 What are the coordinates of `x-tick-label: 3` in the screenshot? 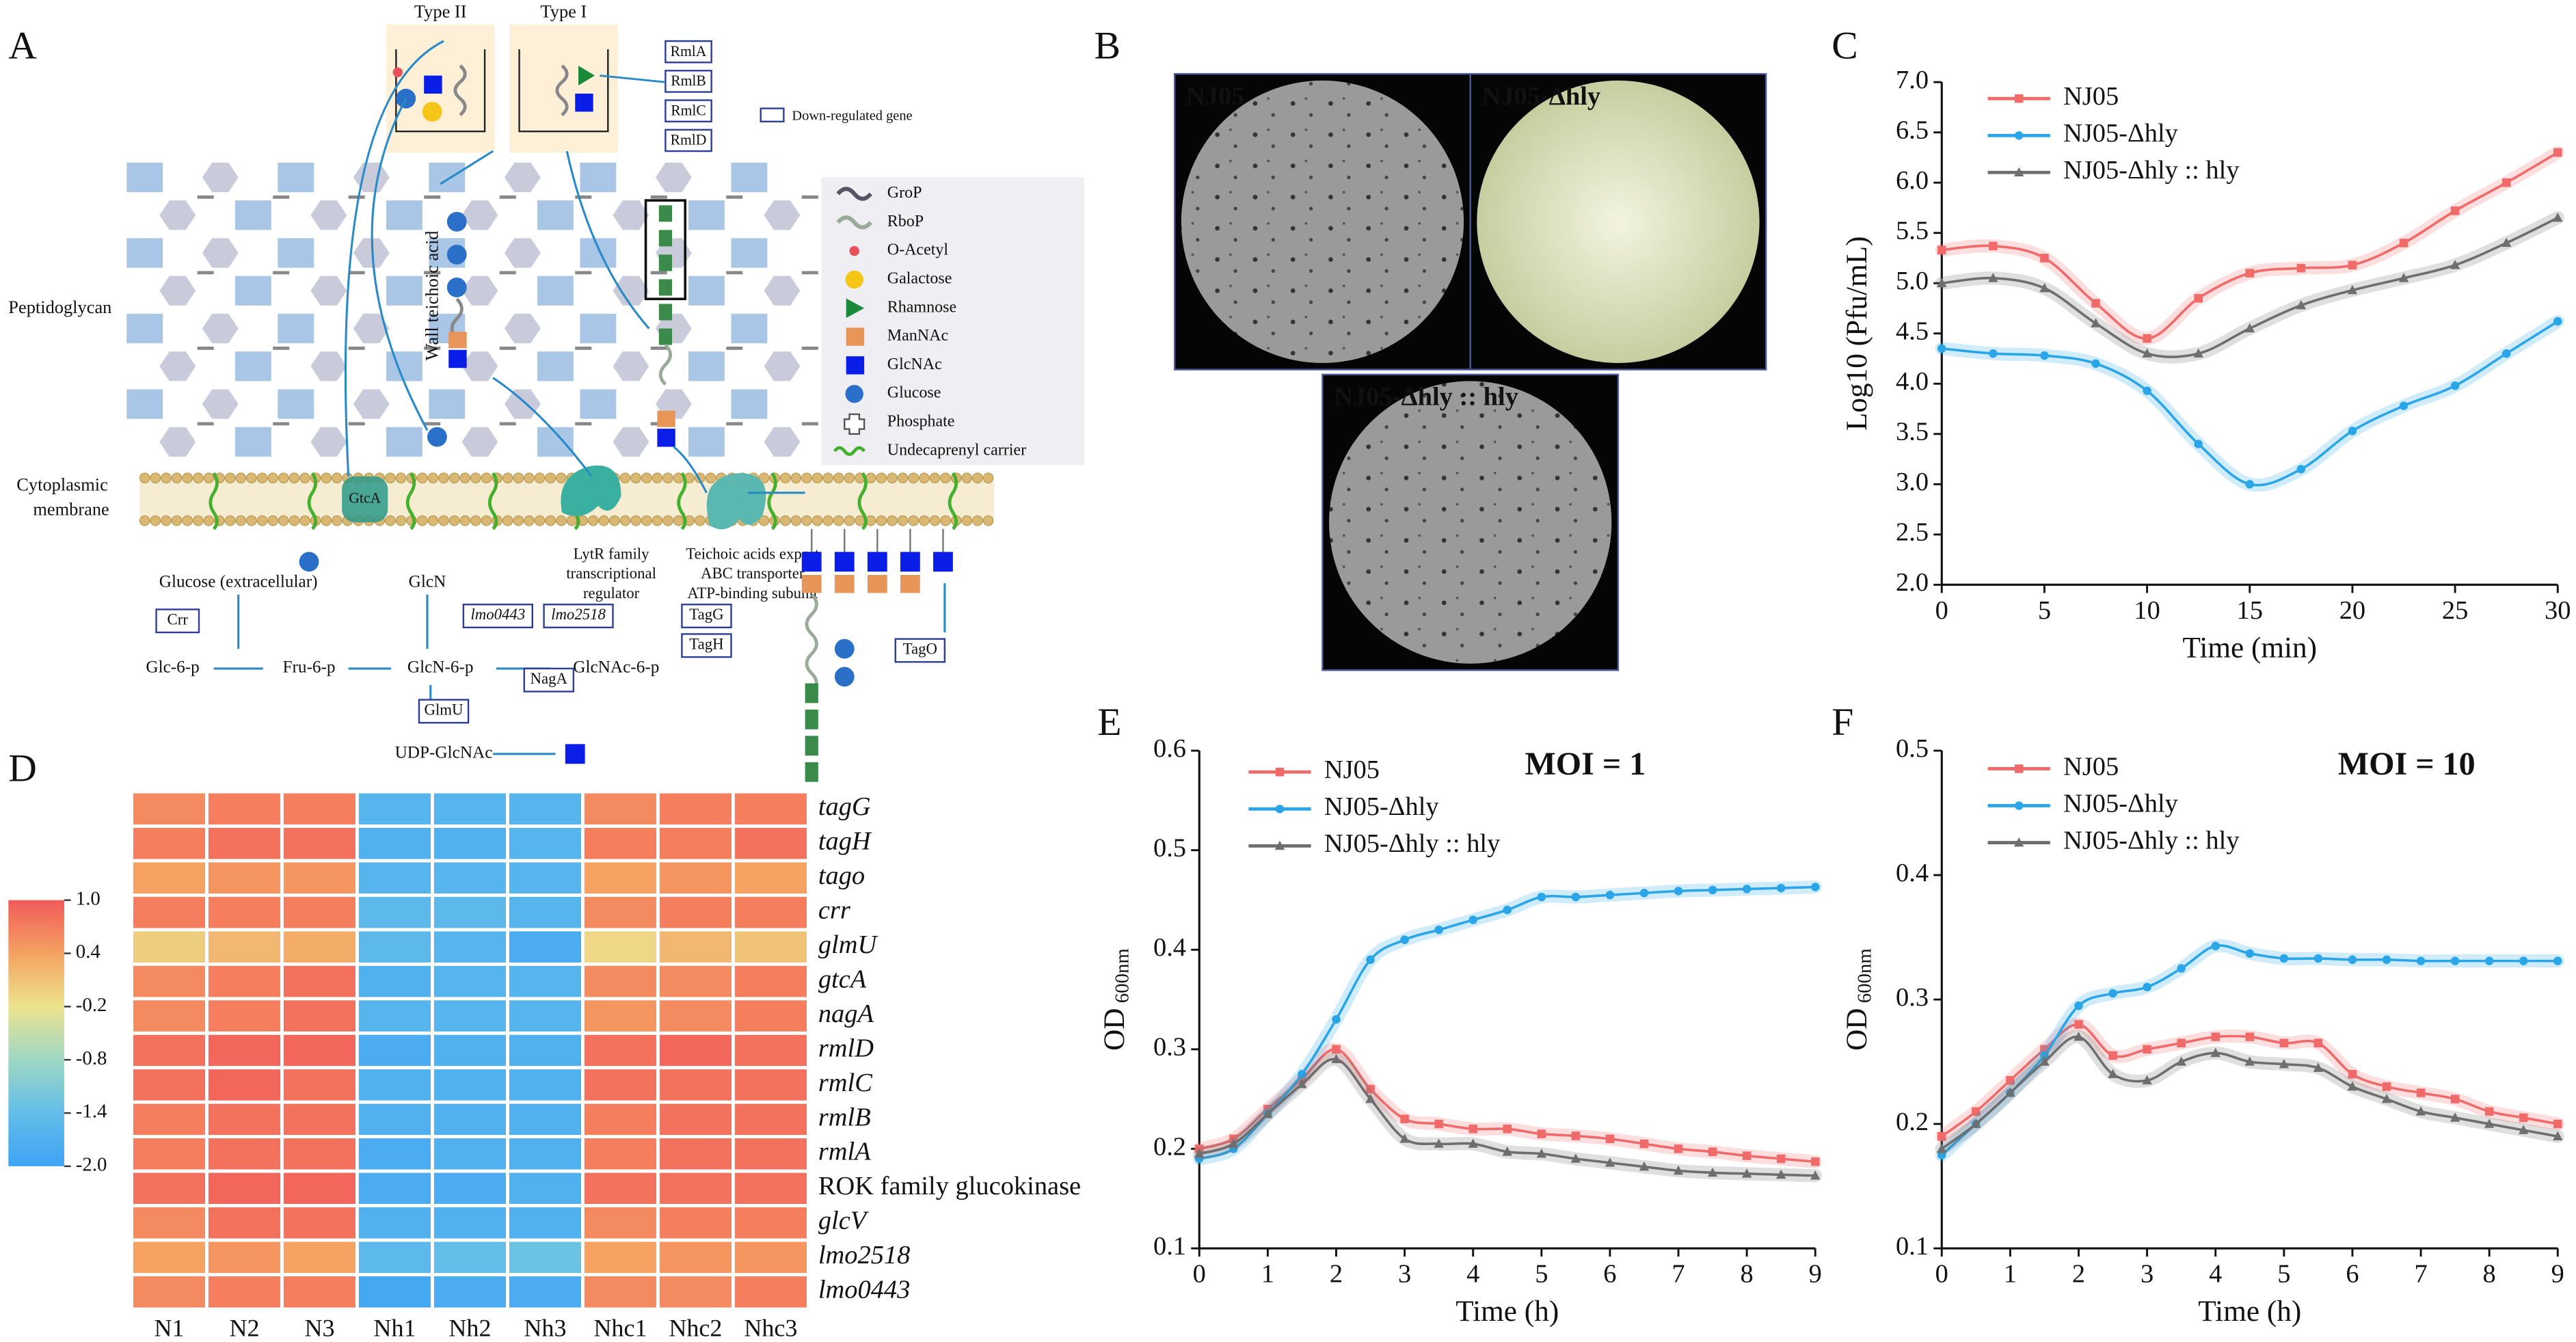 It's located at (1404, 1274).